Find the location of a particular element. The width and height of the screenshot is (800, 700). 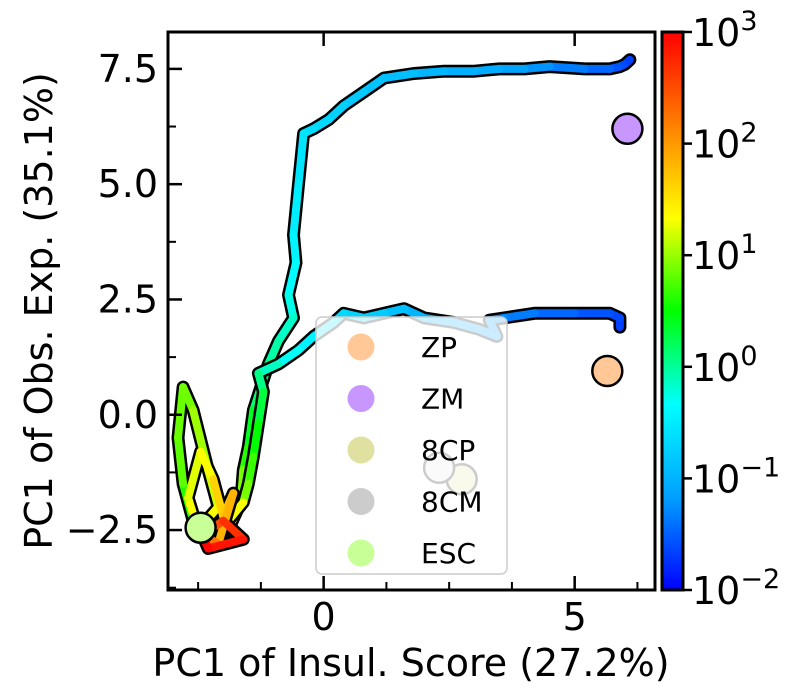

legend-label-zp: ZP is located at coordinates (439, 347).